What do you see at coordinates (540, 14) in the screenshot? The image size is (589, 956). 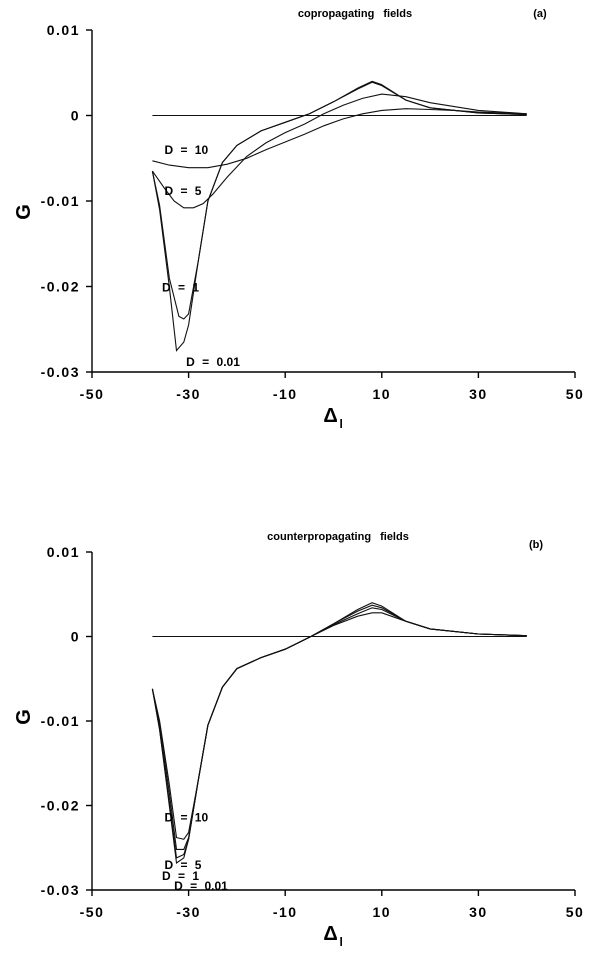 I see `panel-label: (a)` at bounding box center [540, 14].